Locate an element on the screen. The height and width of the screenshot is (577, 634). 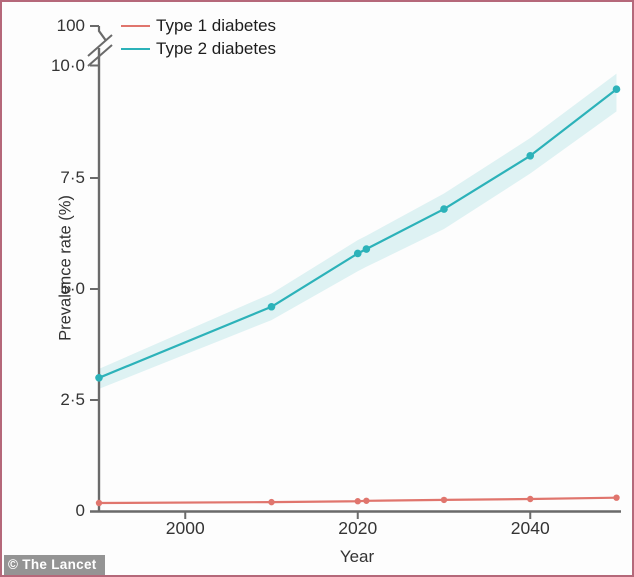
legend-swatch-type2 is located at coordinates (135, 48).